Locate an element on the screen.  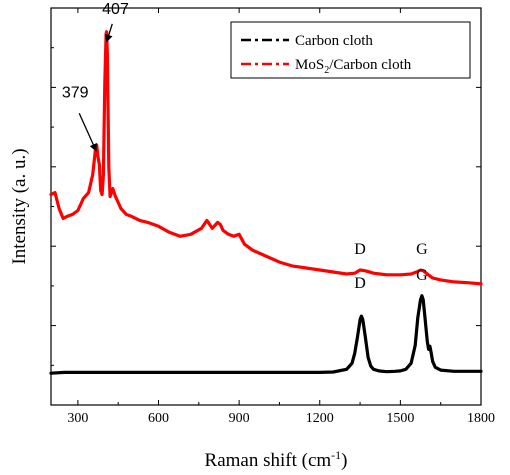
annotation-5: G is located at coordinates (422, 275).